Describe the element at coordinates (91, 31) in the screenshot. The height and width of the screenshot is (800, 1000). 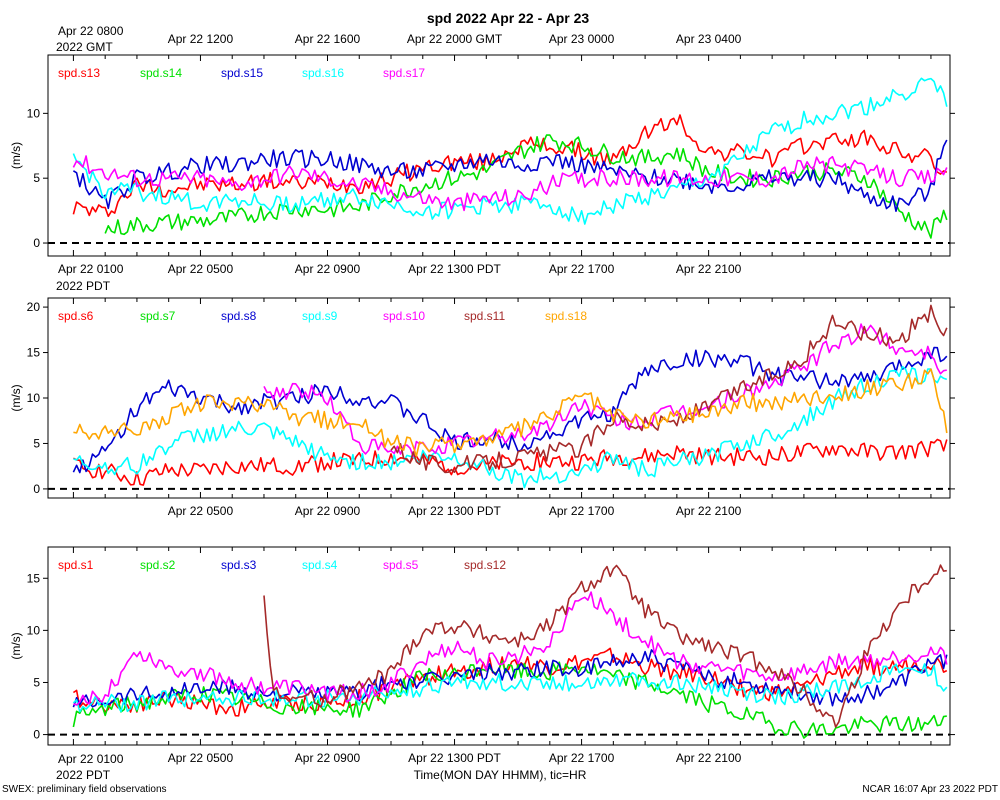
I see `top-axis-first-label: Apr 22 0800` at that location.